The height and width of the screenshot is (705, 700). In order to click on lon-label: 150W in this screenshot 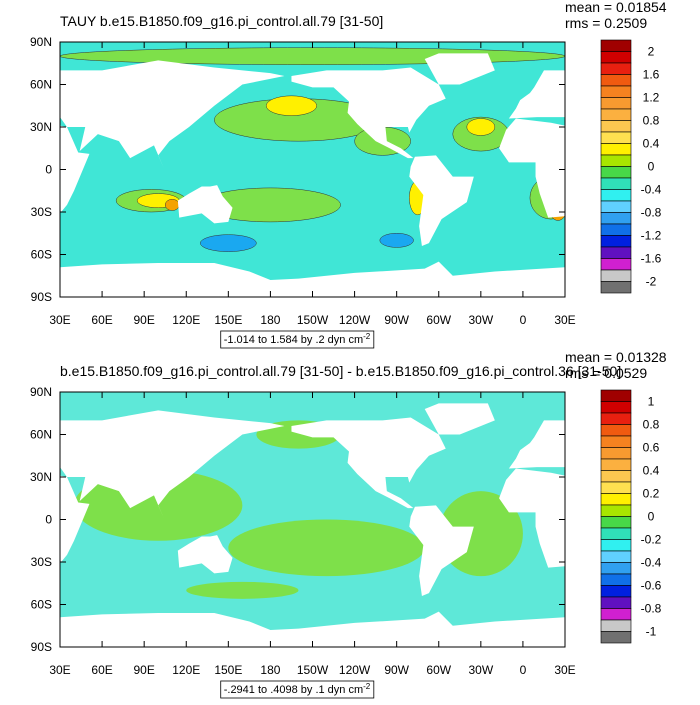, I will do `click(313, 670)`.